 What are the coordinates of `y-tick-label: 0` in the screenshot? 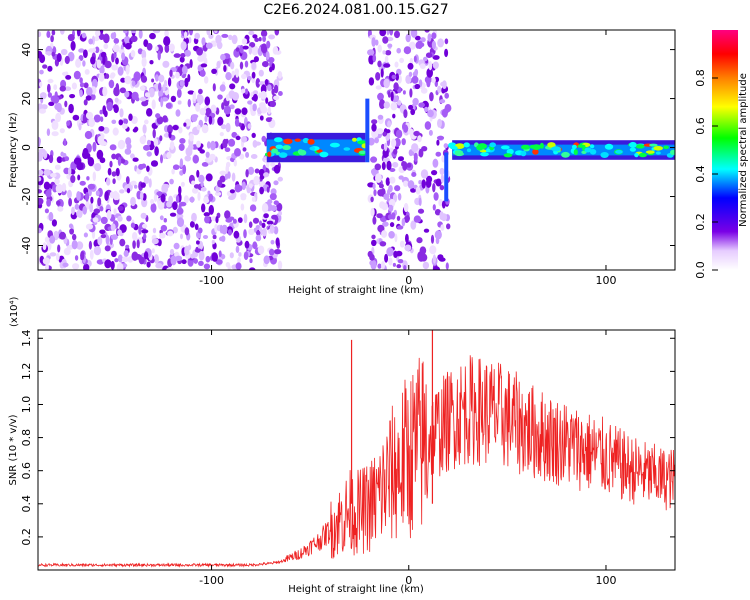 It's located at (26, 147).